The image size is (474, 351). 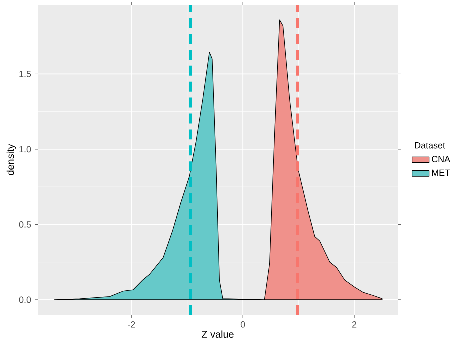 What do you see at coordinates (11, 160) in the screenshot?
I see `y-axis-title: density` at bounding box center [11, 160].